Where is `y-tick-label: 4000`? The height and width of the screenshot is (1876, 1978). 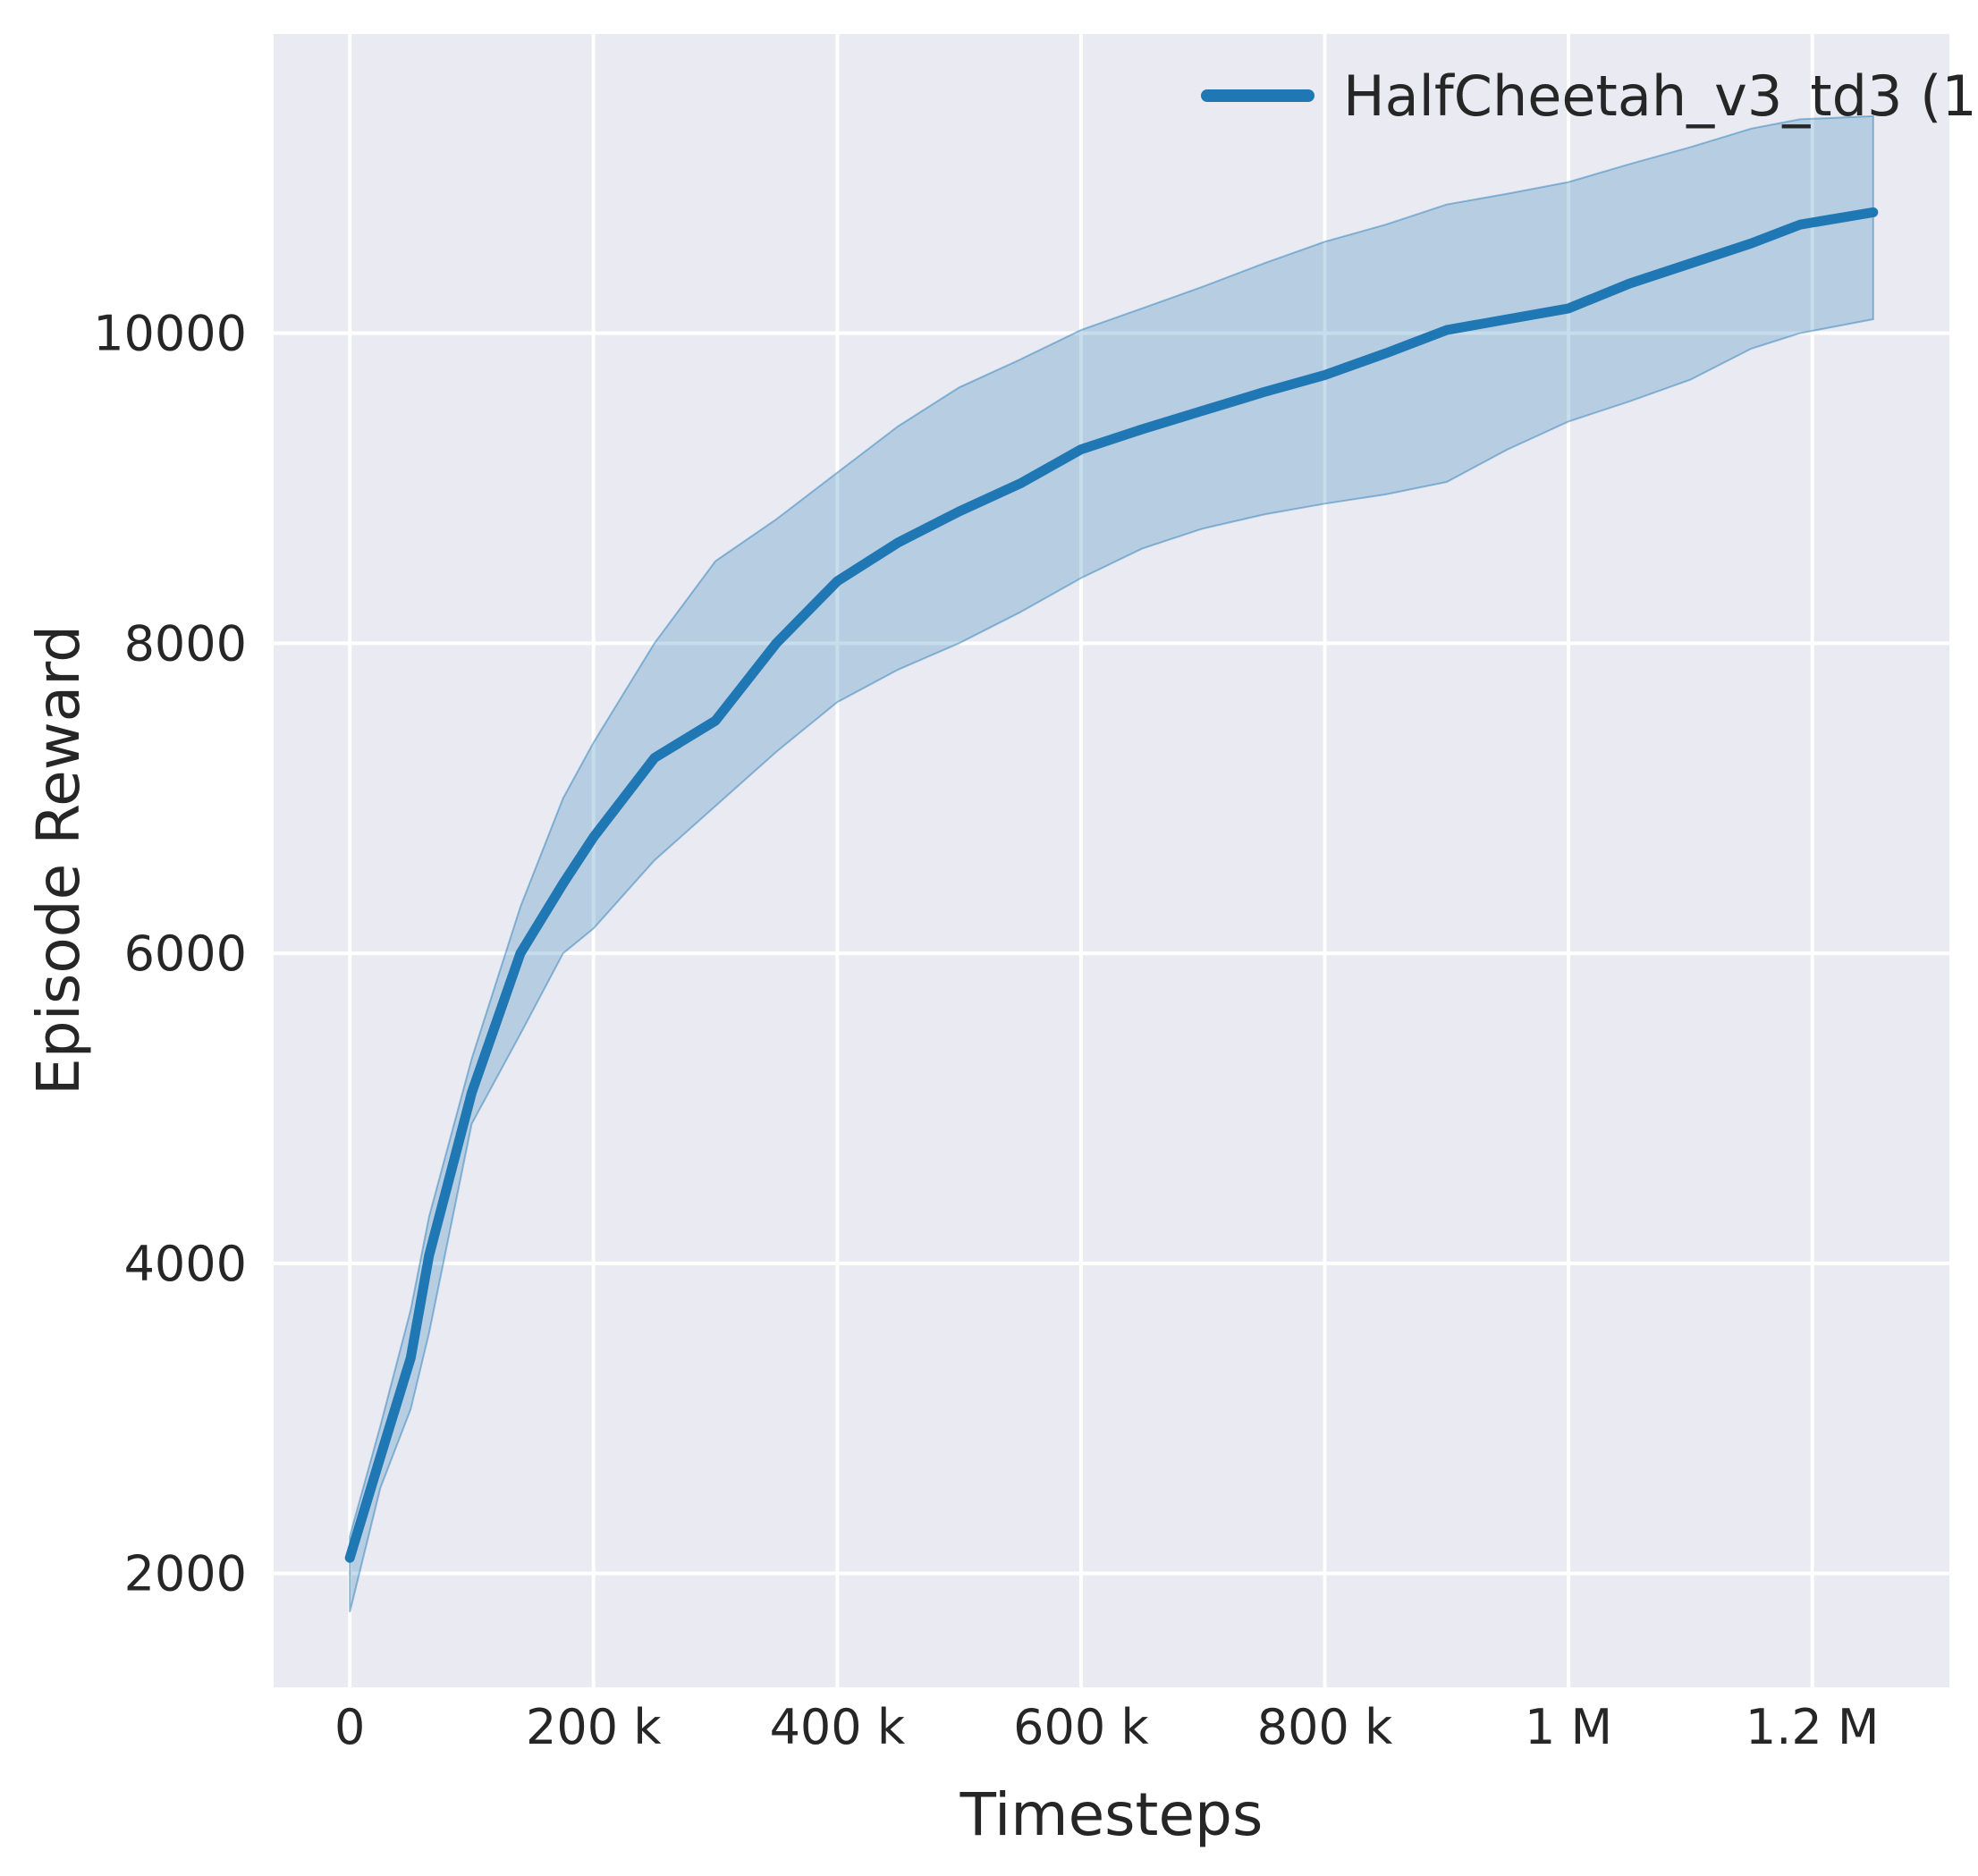
y-tick-label: 4000 is located at coordinates (185, 1264).